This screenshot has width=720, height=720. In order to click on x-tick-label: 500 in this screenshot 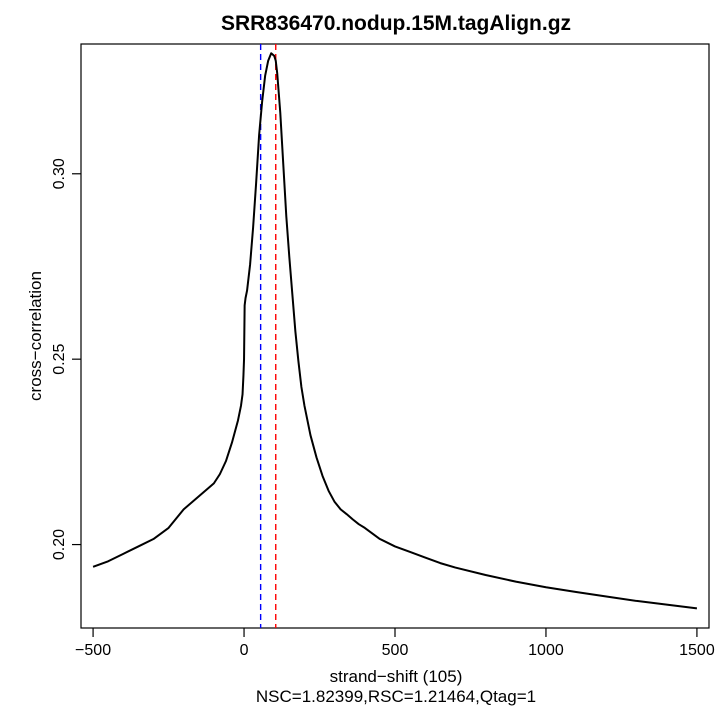, I will do `click(395, 650)`.